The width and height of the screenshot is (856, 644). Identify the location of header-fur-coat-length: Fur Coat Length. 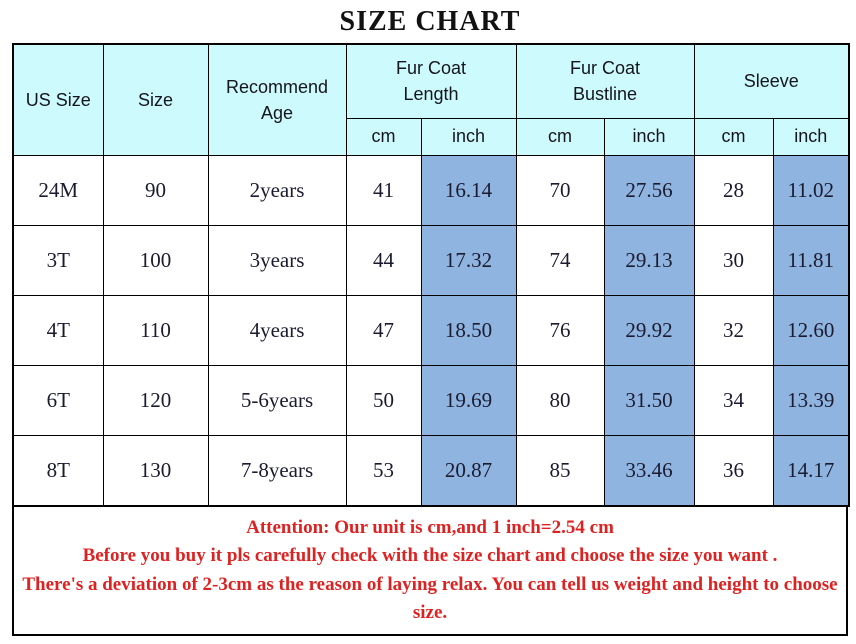
(431, 81).